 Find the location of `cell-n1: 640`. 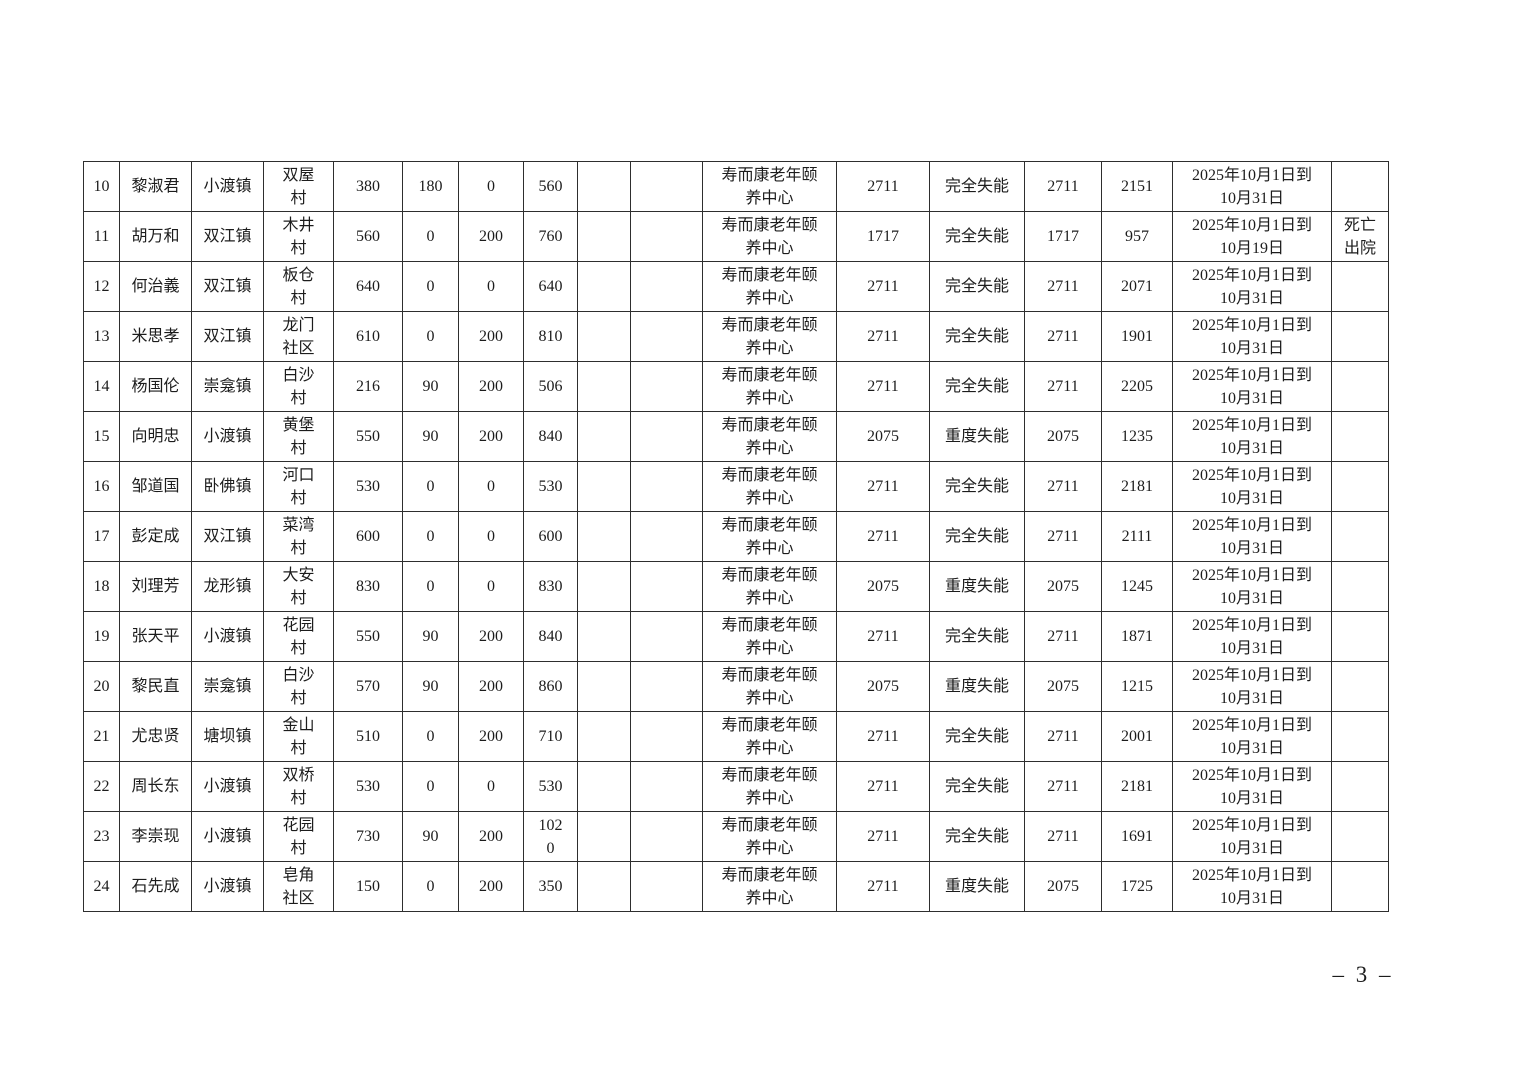

cell-n1: 640 is located at coordinates (368, 286).